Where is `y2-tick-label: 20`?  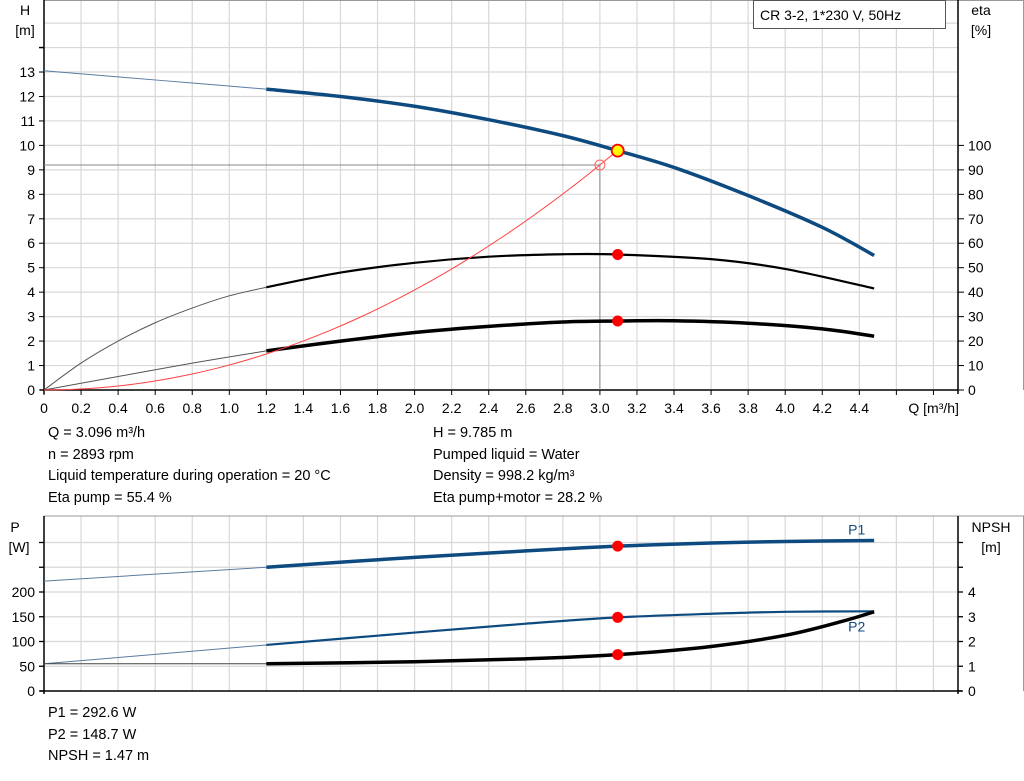
y2-tick-label: 20 is located at coordinates (976, 341).